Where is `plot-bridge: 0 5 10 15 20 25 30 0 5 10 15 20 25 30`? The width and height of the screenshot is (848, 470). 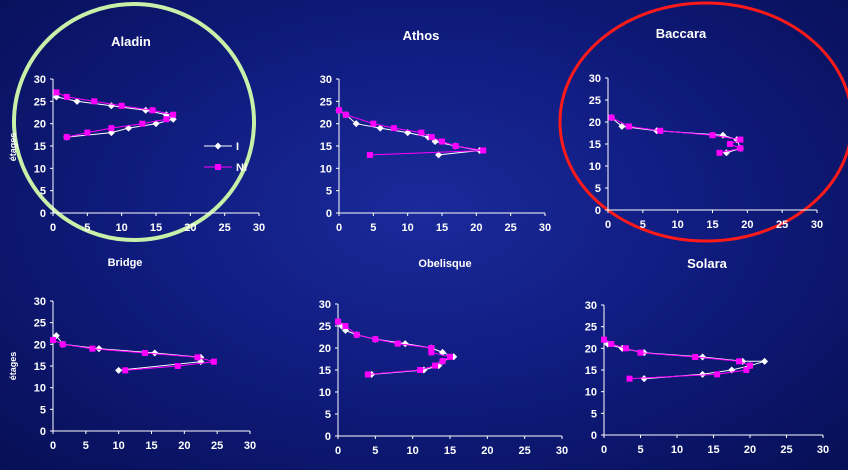 plot-bridge: 0 5 10 15 20 25 30 0 5 10 15 20 25 30 is located at coordinates (145, 374).